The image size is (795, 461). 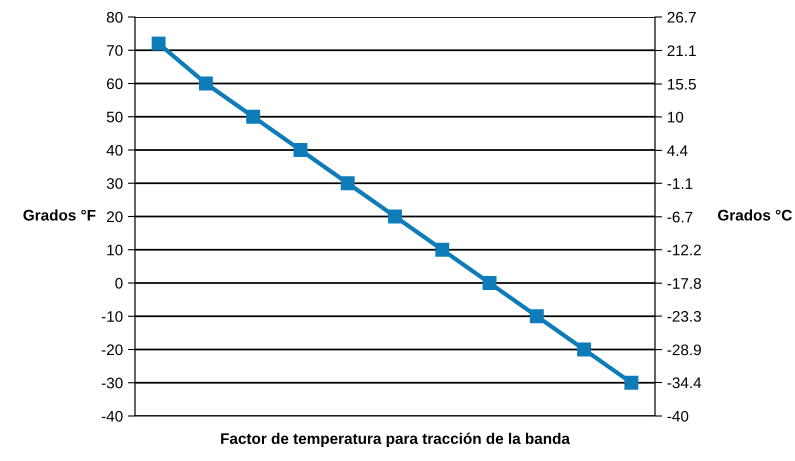 I want to click on y-tick-label: 30, so click(x=114, y=183).